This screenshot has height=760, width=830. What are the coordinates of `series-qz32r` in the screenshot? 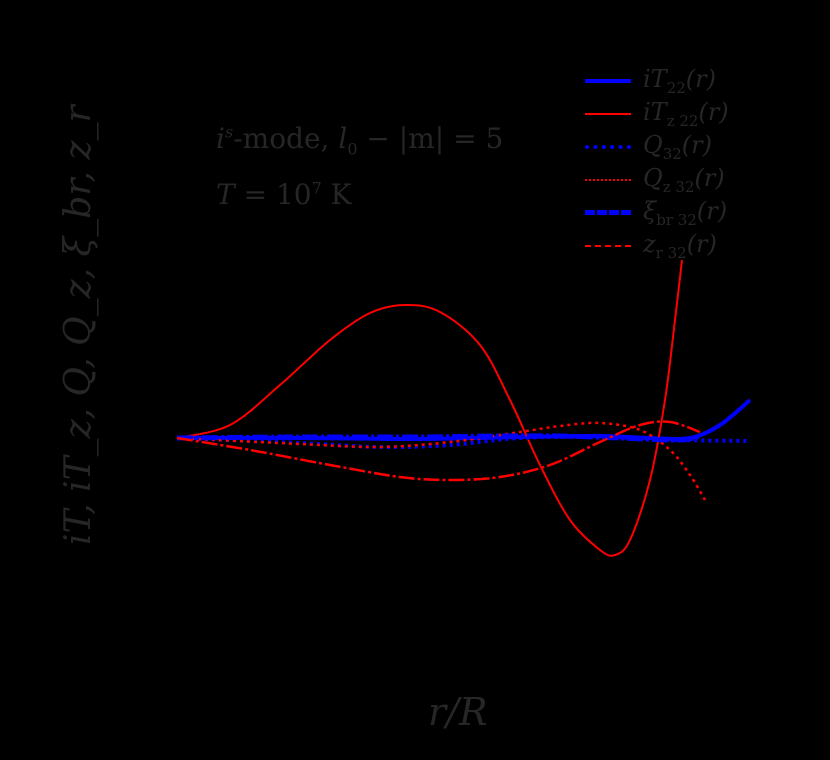 It's located at (441, 461).